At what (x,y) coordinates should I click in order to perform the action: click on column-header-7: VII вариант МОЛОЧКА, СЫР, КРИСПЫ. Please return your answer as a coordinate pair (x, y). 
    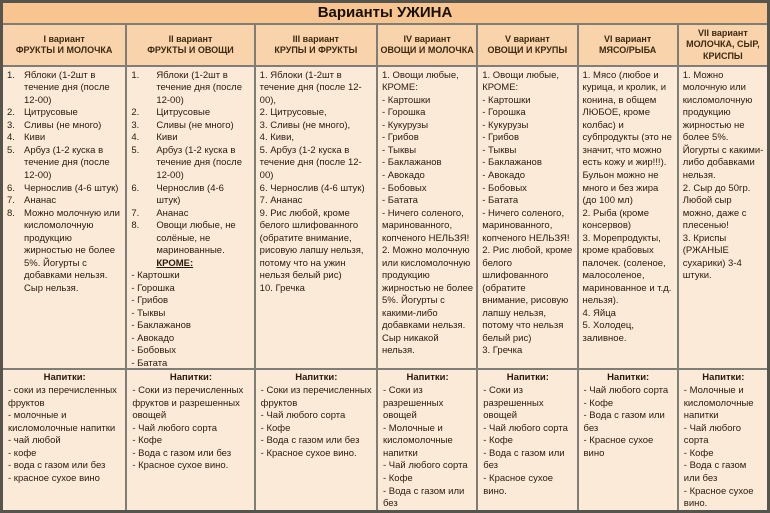
    Looking at the image, I should click on (722, 46).